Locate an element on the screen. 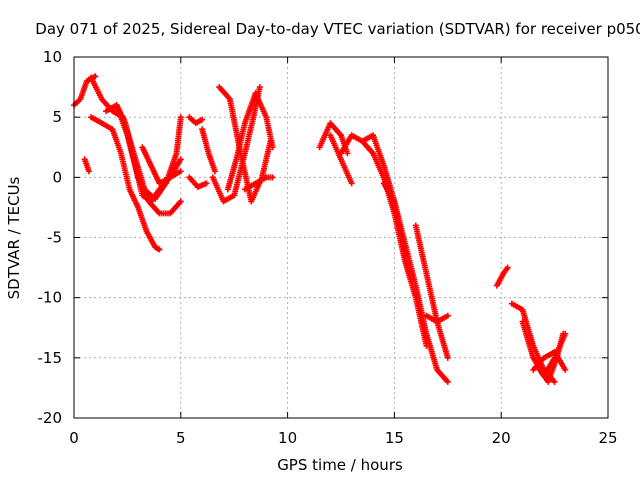  y-tick-label: 10 is located at coordinates (52, 57).